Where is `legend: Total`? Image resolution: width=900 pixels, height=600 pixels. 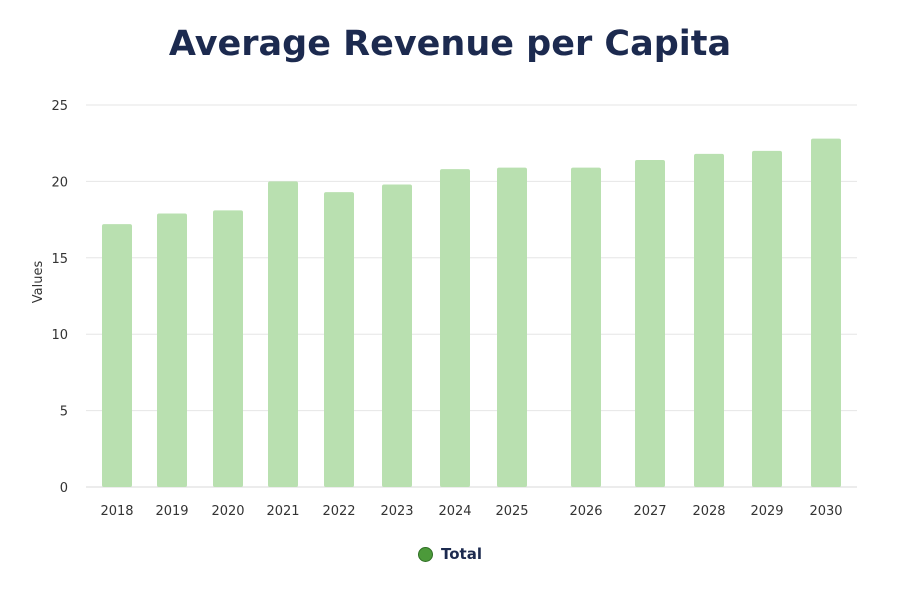
legend: Total is located at coordinates (450, 554).